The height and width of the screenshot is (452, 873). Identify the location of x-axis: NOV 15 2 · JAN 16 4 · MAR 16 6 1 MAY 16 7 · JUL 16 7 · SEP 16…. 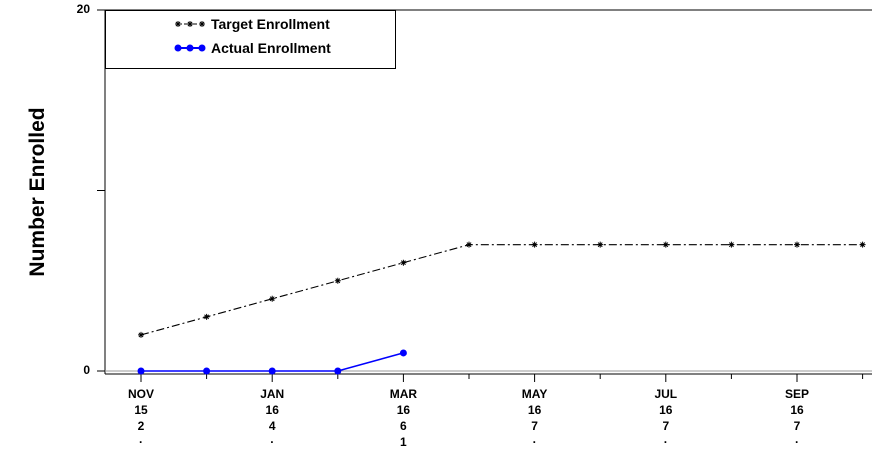
(496, 411).